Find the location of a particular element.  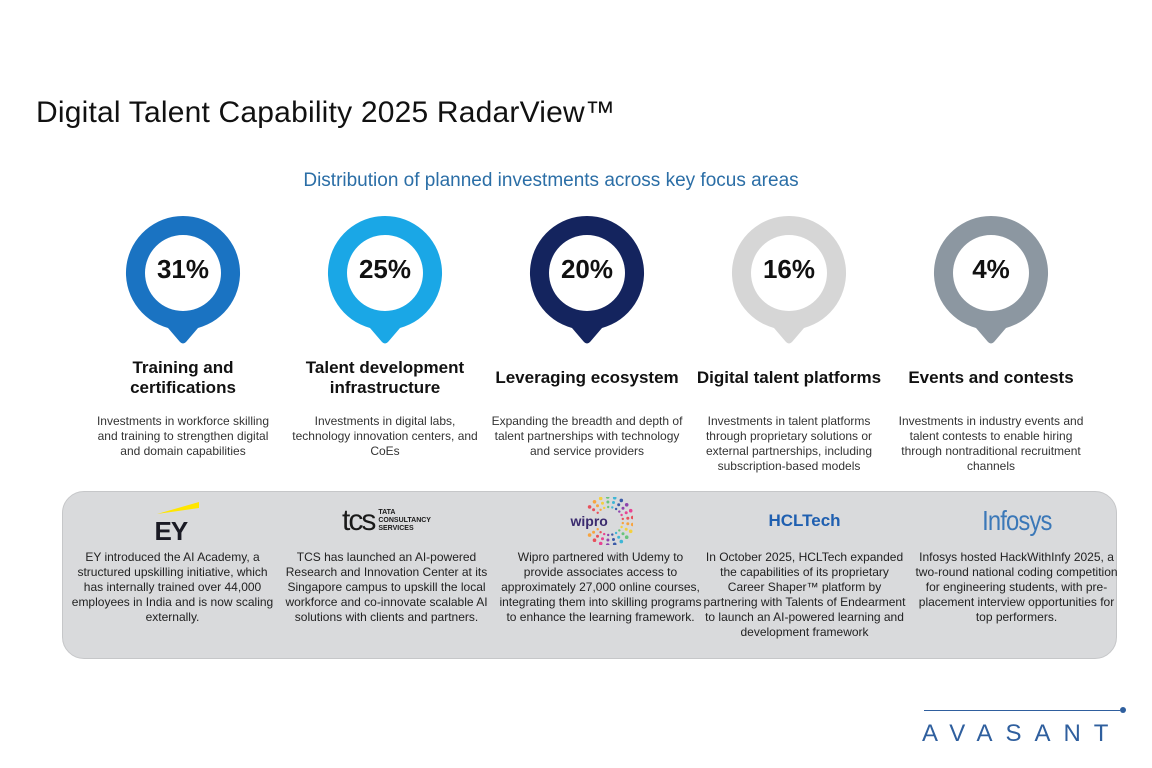

percent-value: 31% is located at coordinates (183, 269).